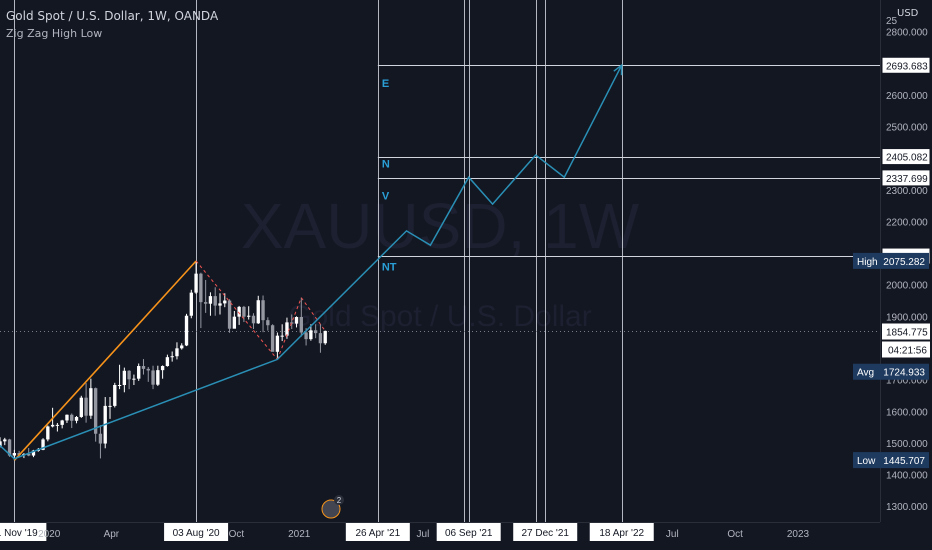 The image size is (932, 550). I want to click on current-price-text: 1854.775, so click(907, 333).